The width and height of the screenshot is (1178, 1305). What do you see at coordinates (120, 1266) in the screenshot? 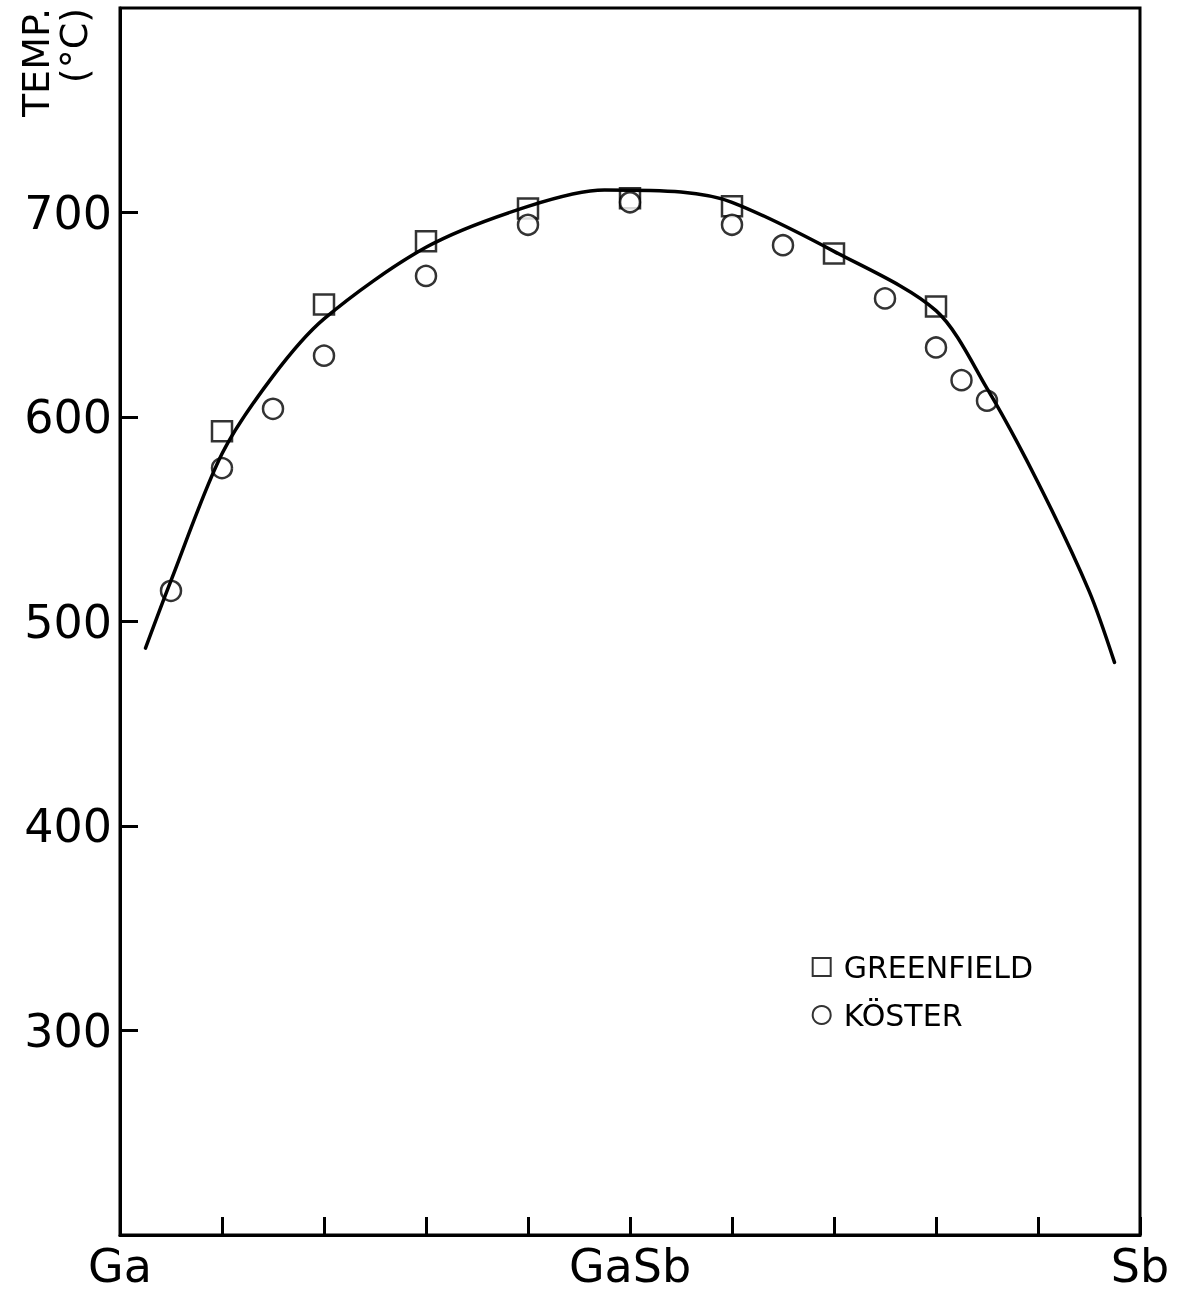
I see `x-tick-label: Ga` at bounding box center [120, 1266].